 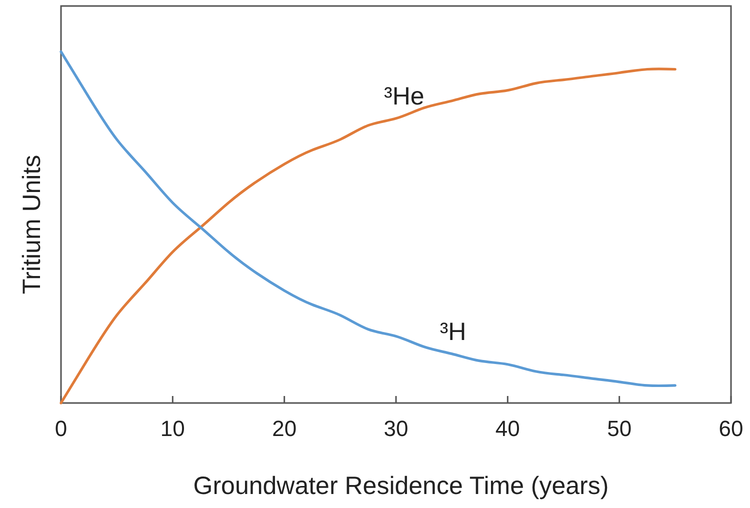 I want to click on x-tick-label: 20, so click(x=284, y=428).